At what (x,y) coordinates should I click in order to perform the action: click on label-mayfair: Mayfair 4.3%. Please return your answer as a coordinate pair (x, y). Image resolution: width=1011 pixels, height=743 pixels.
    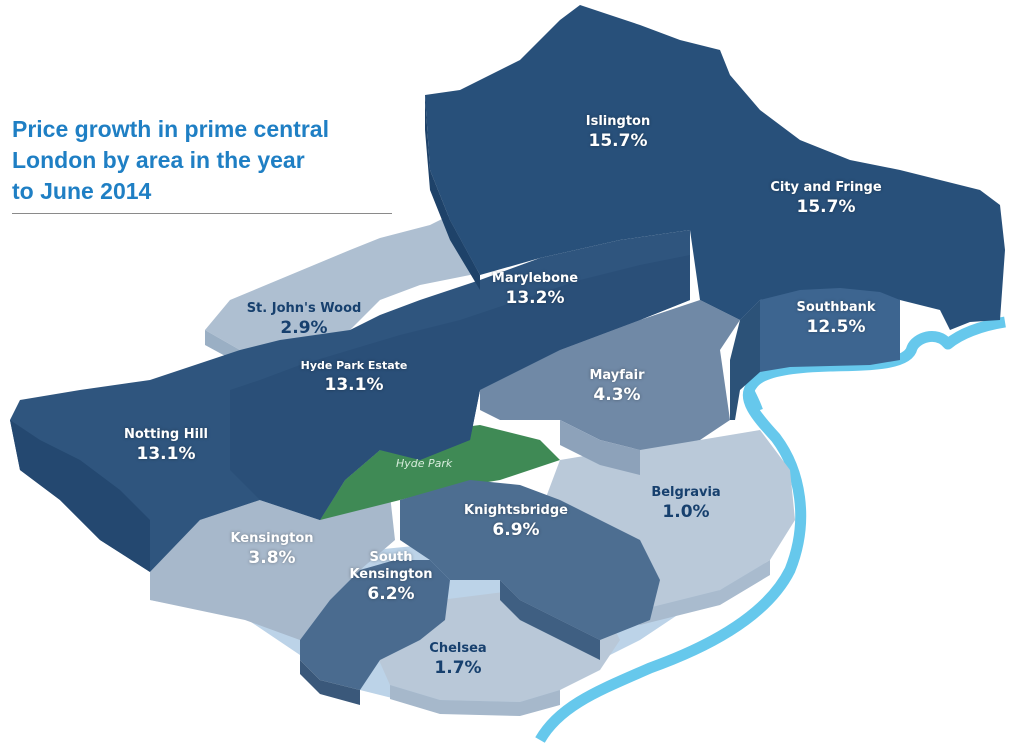
    Looking at the image, I should click on (616, 387).